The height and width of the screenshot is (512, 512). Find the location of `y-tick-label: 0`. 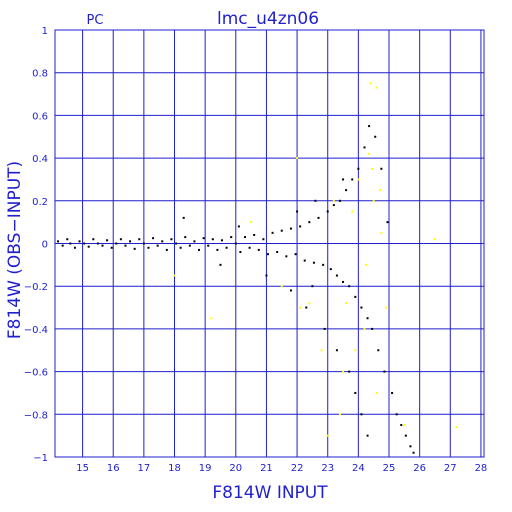

y-tick-label: 0 is located at coordinates (45, 245).